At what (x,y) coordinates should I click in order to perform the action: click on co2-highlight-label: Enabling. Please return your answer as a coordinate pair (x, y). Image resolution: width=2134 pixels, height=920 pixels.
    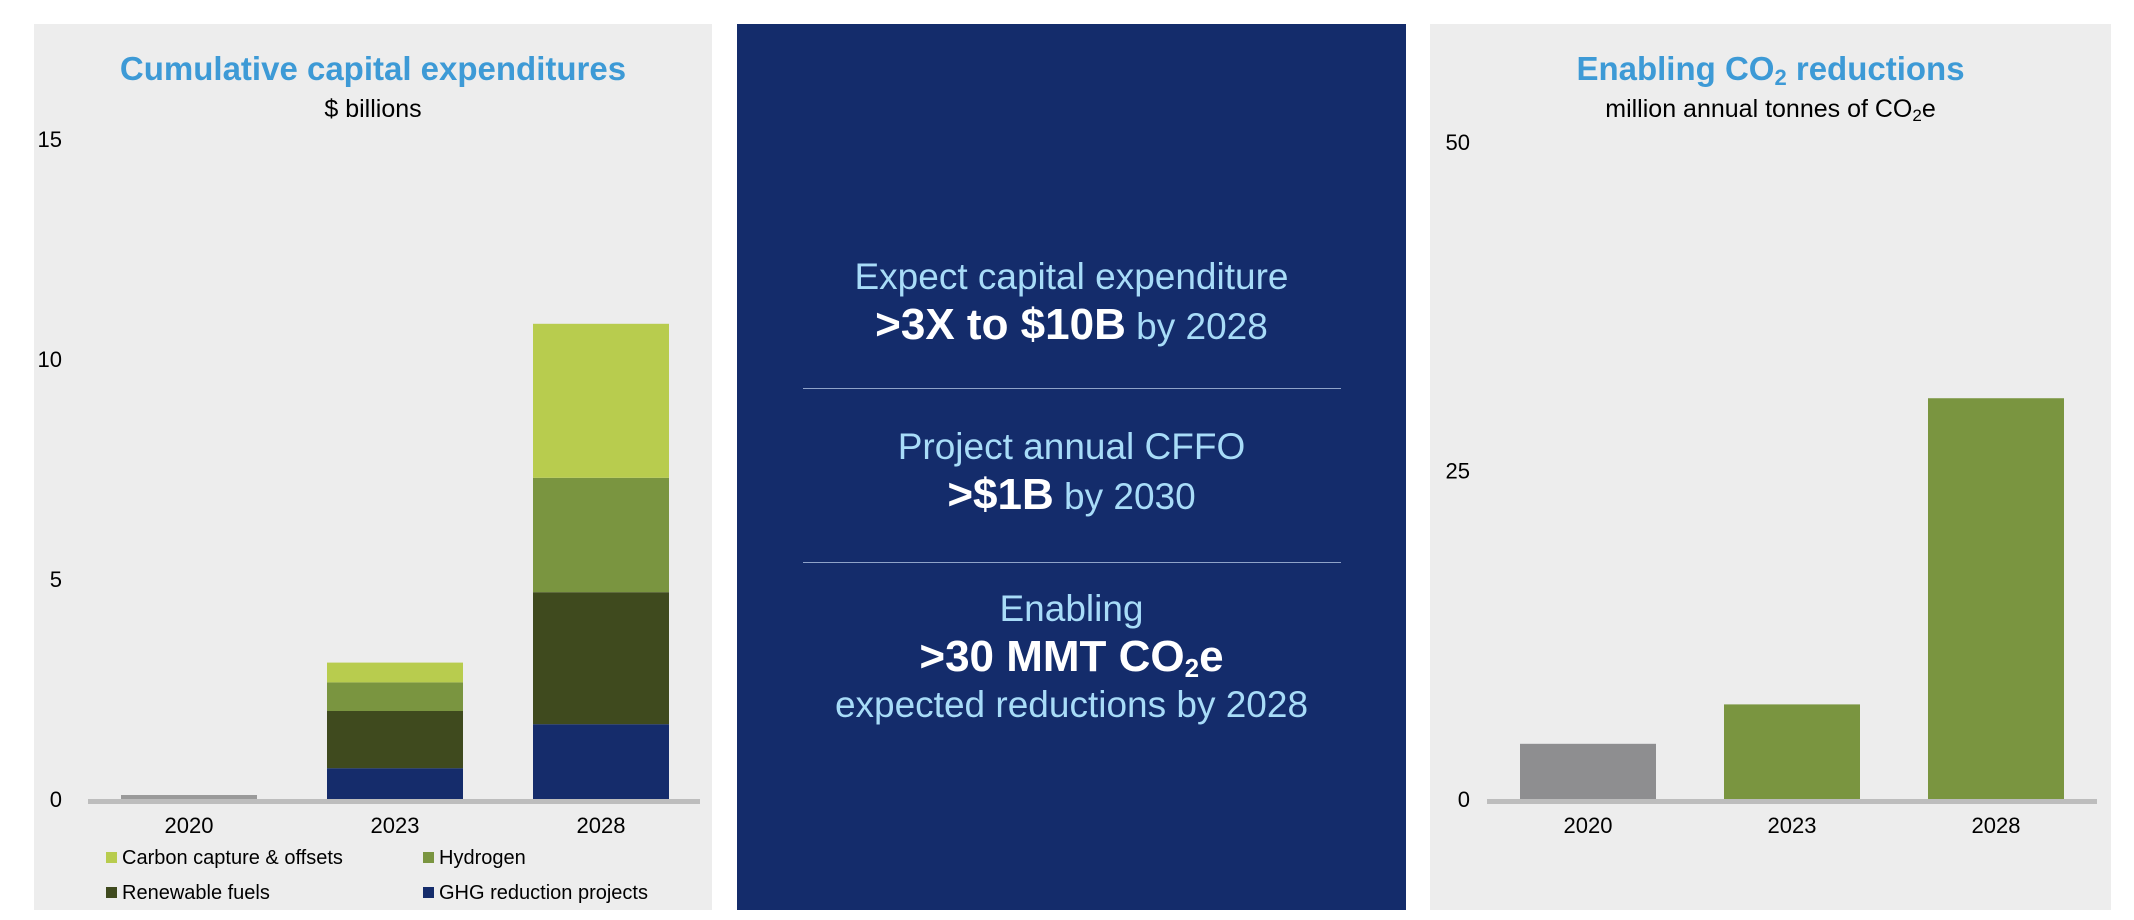
    Looking at the image, I should click on (1071, 608).